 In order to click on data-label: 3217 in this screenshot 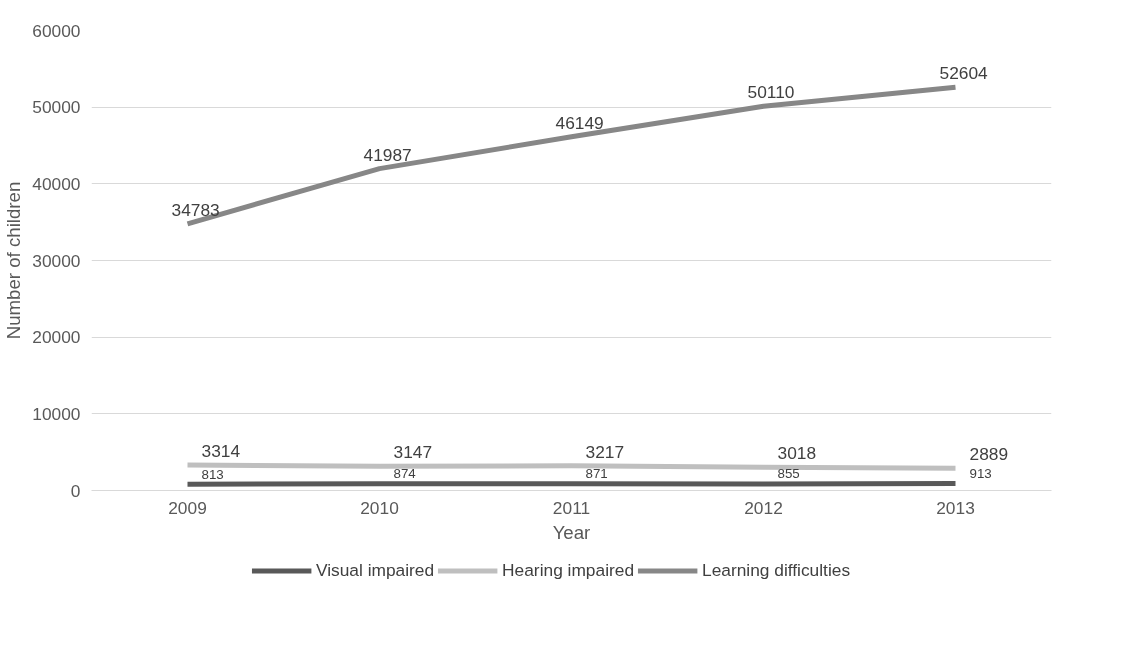, I will do `click(605, 451)`.